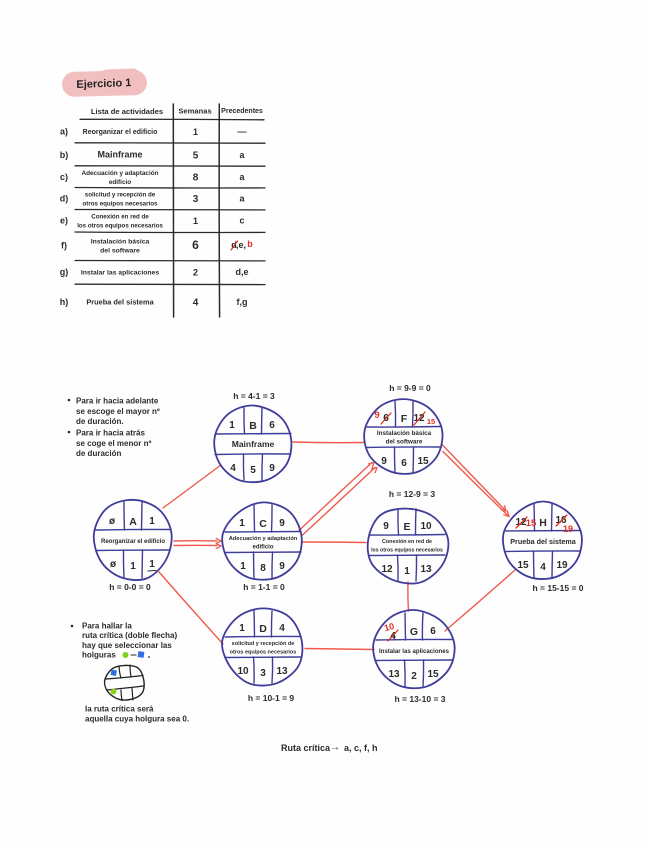 The height and width of the screenshot is (848, 648). Describe the element at coordinates (250, 244) in the screenshot. I see `svg-text: b` at that location.